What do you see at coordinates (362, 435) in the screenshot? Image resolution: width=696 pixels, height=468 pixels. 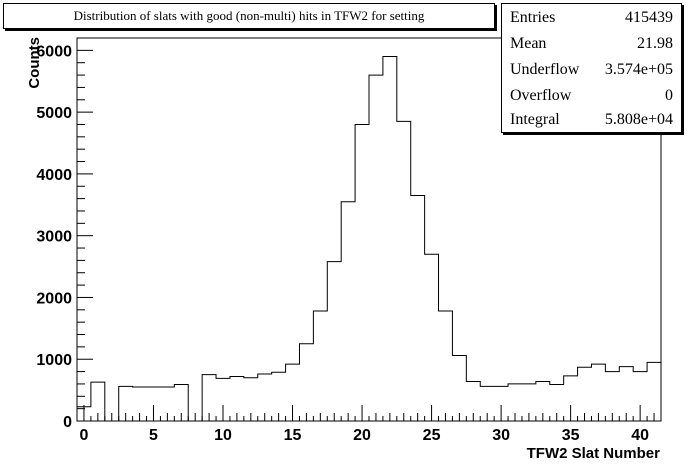 I see `x-tick-label: 20` at bounding box center [362, 435].